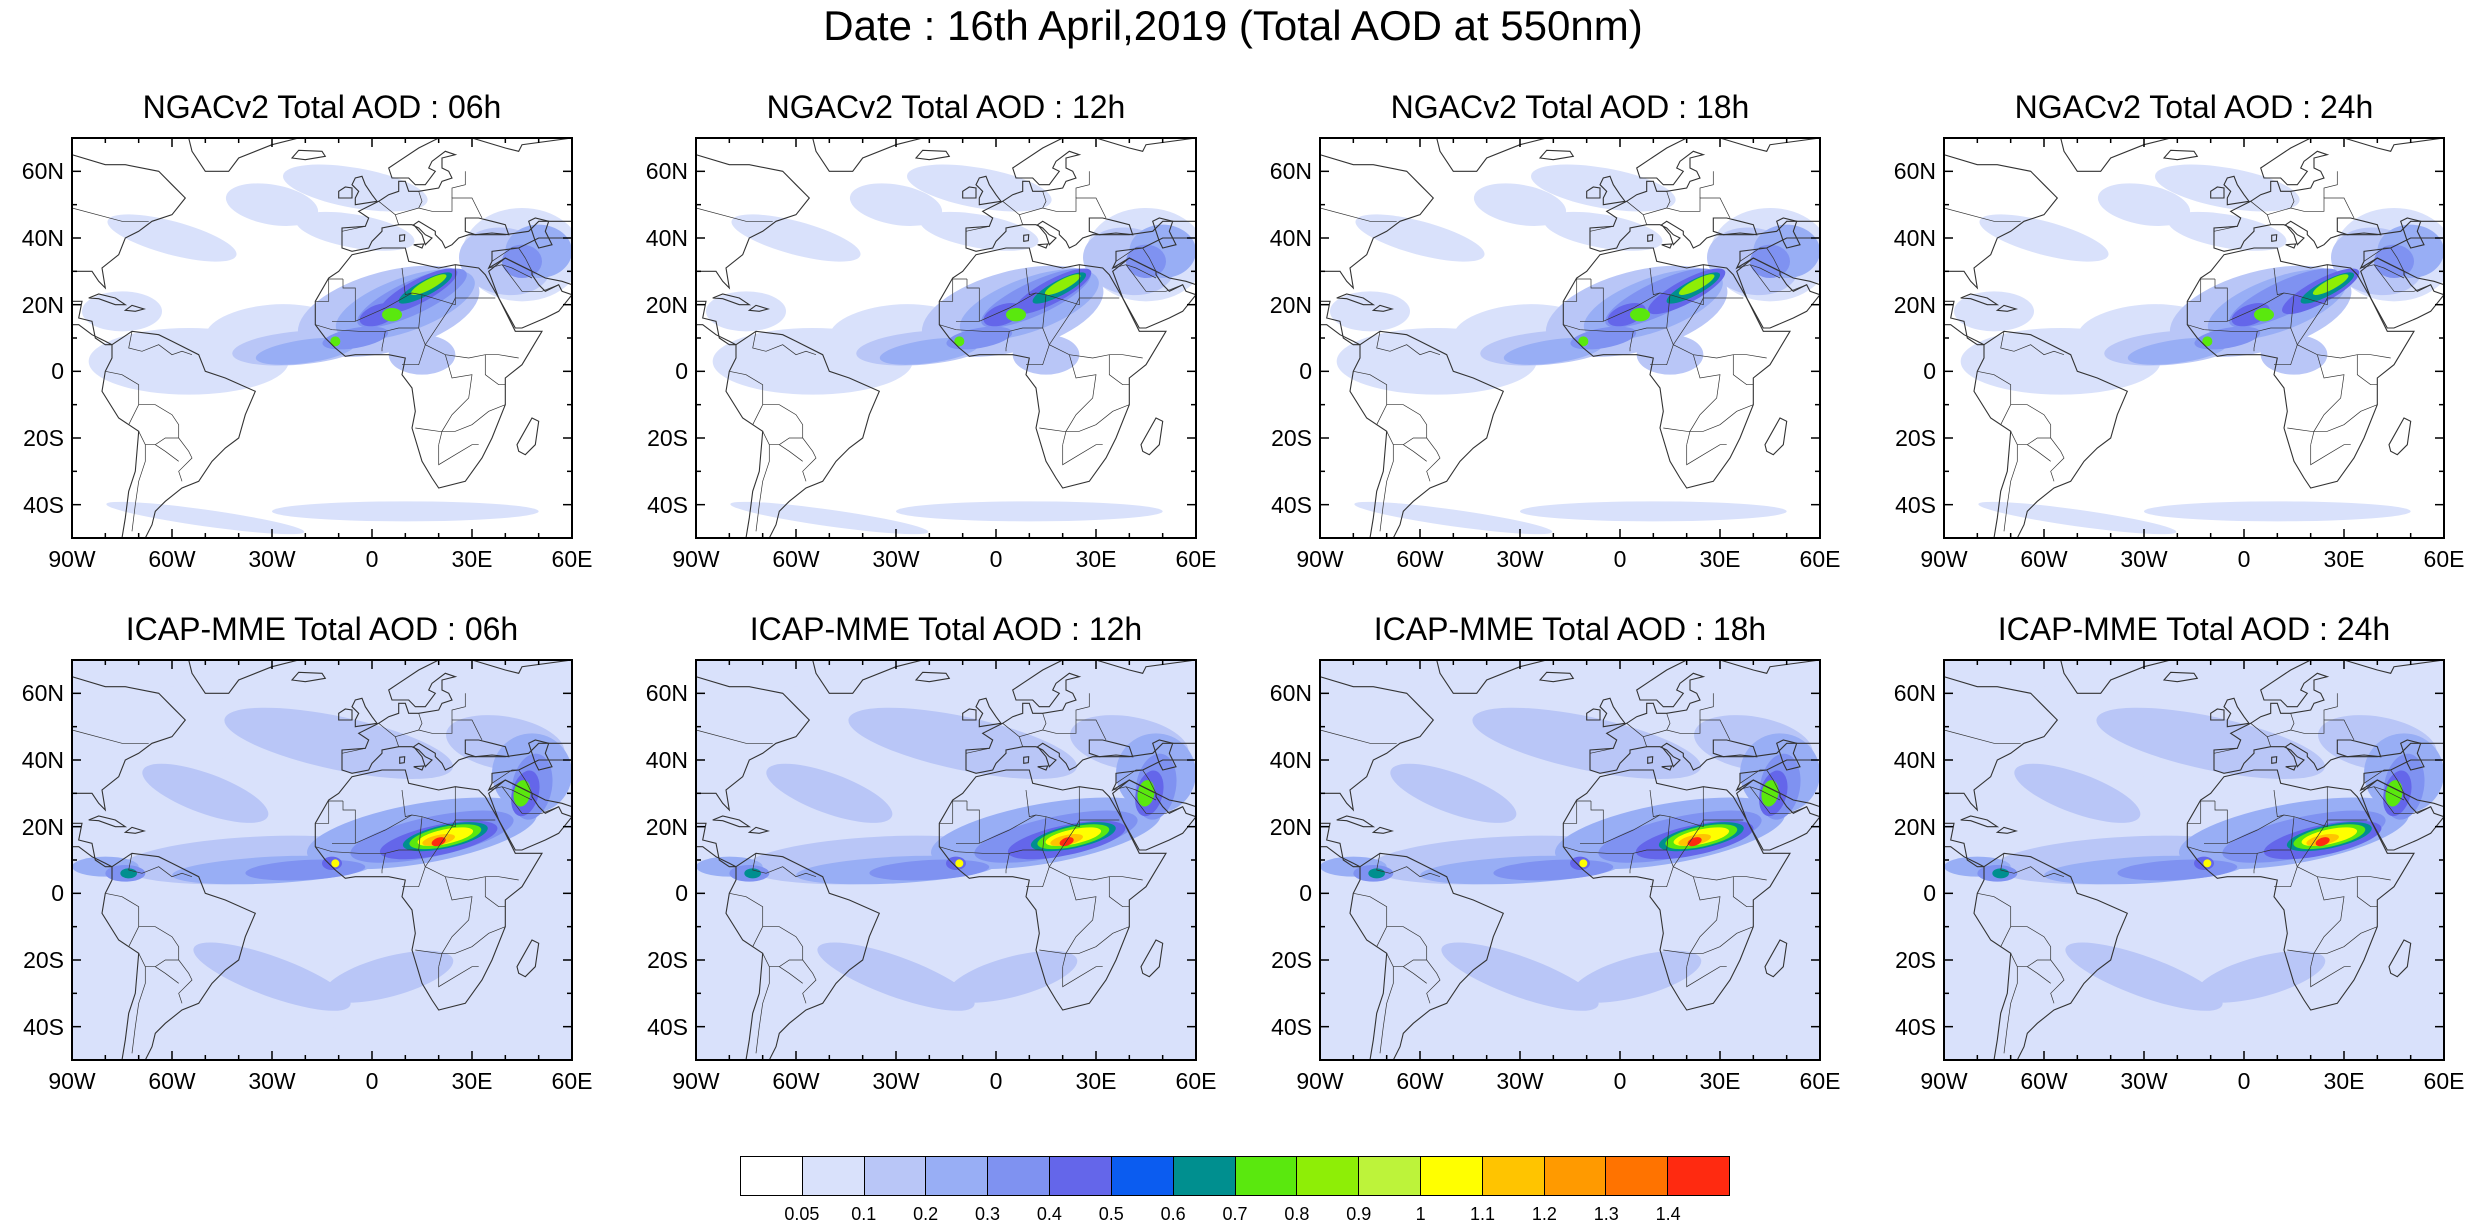 The height and width of the screenshot is (1225, 2466). I want to click on coastline-black-sea, so click(1735, 226).